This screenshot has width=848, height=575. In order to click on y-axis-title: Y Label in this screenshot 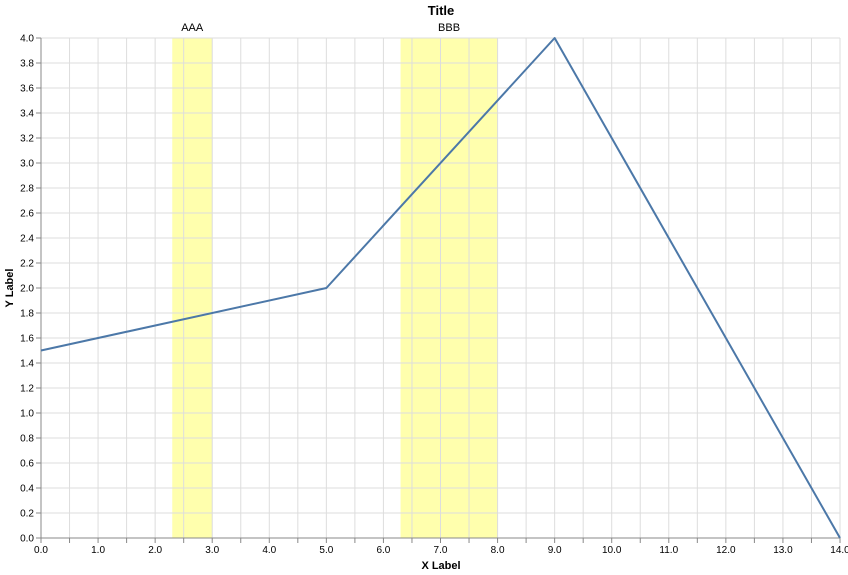, I will do `click(10, 288)`.